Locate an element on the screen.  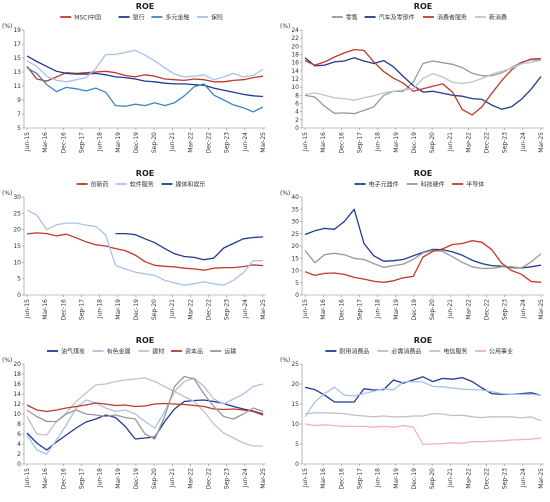
y-tick-label: 17 is located at coordinates (17, 44).